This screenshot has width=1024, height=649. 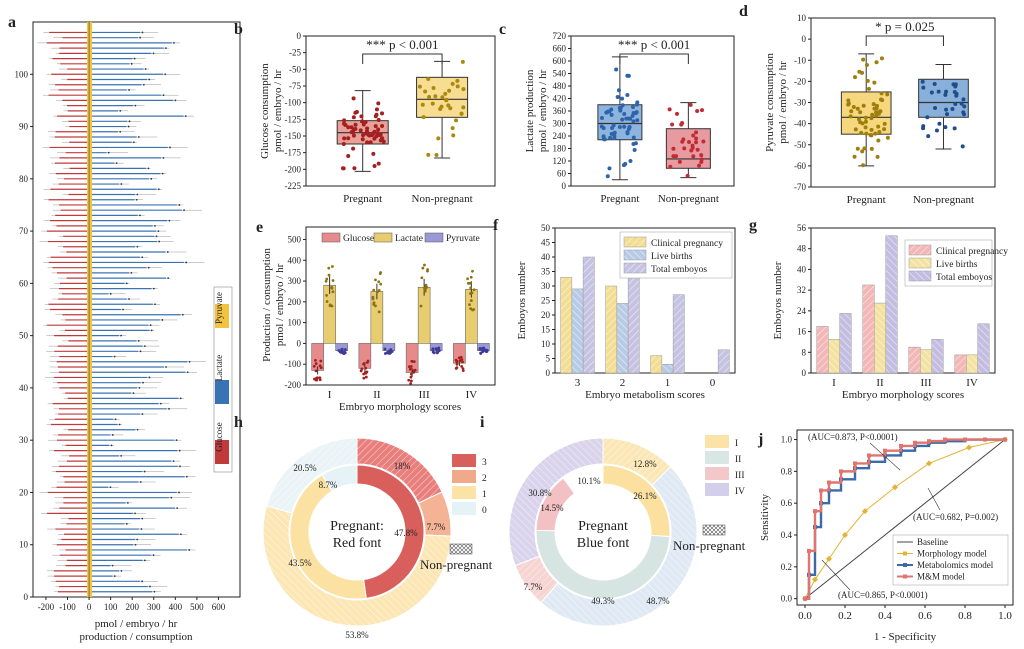 What do you see at coordinates (24, 127) in the screenshot?
I see `y-tick-label: 90` at bounding box center [24, 127].